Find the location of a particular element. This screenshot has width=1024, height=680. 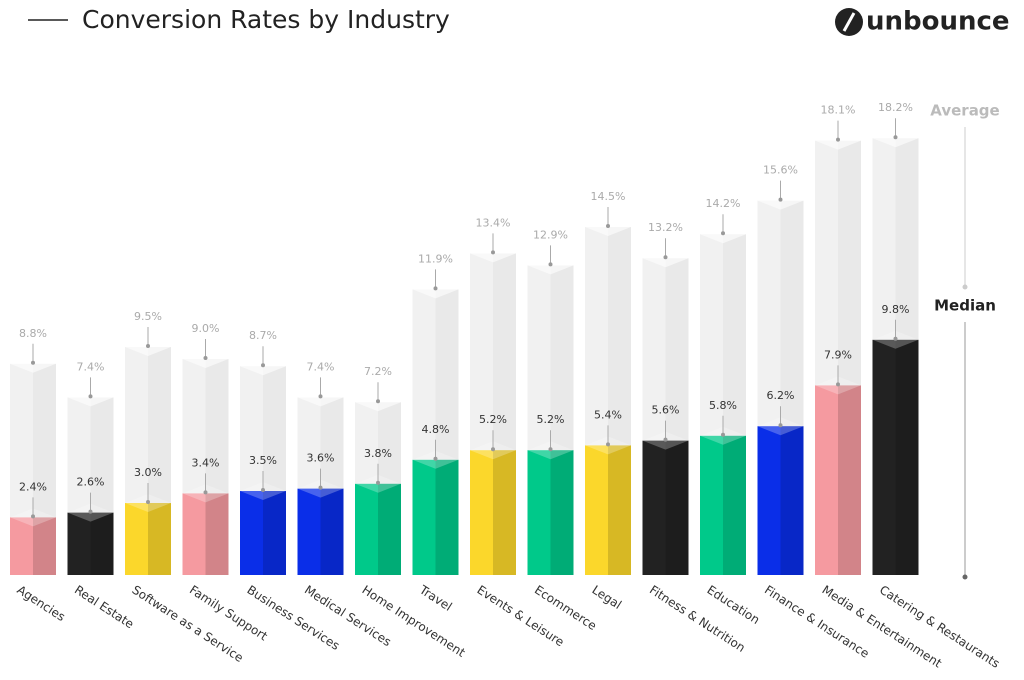

brand-logo-slash is located at coordinates (849, 22).